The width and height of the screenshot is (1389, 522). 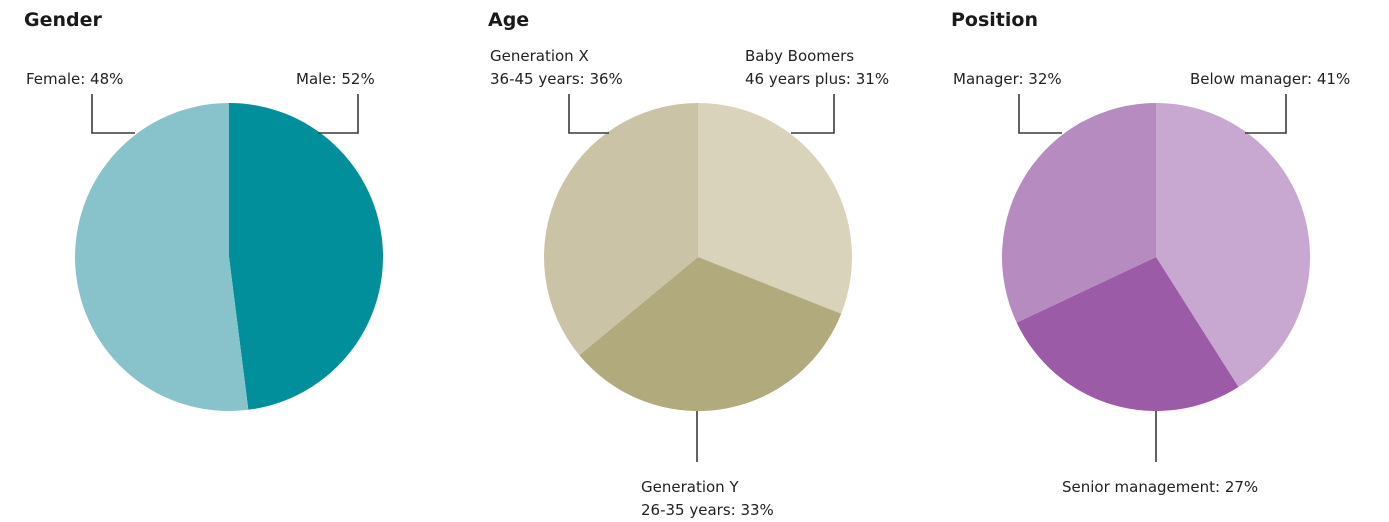 What do you see at coordinates (556, 67) in the screenshot?
I see `age-label-generation-x: Generation X 36-45 years: 36%` at bounding box center [556, 67].